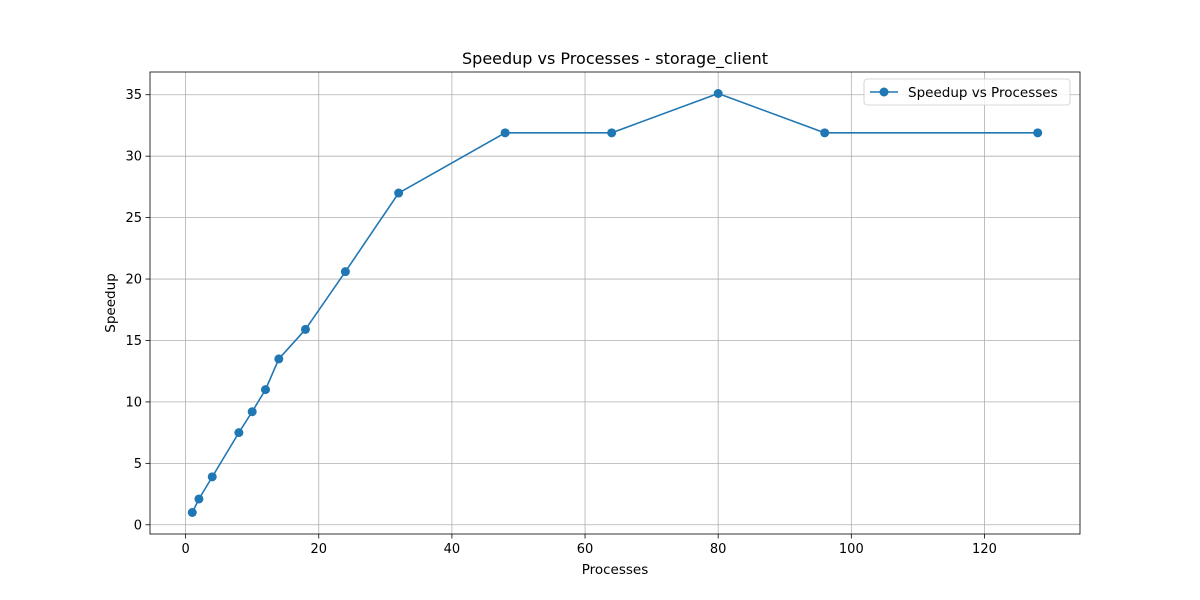 The width and height of the screenshot is (1200, 600). I want to click on y-tick-label: 15, so click(133, 341).